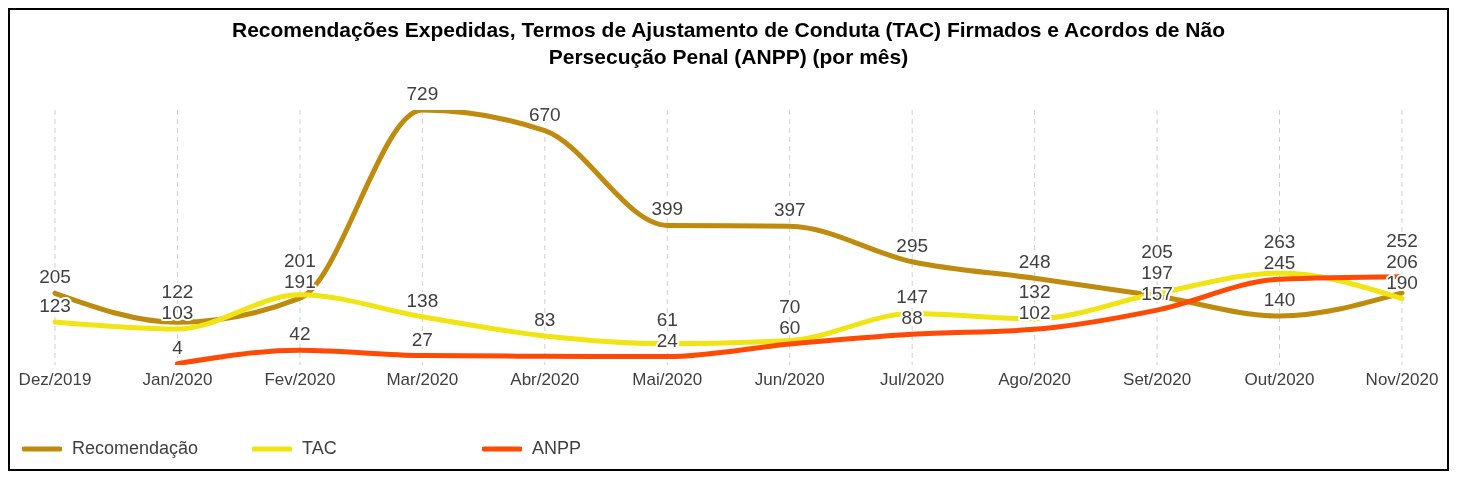  I want to click on x-tick-label: Set/2020, so click(1157, 380).